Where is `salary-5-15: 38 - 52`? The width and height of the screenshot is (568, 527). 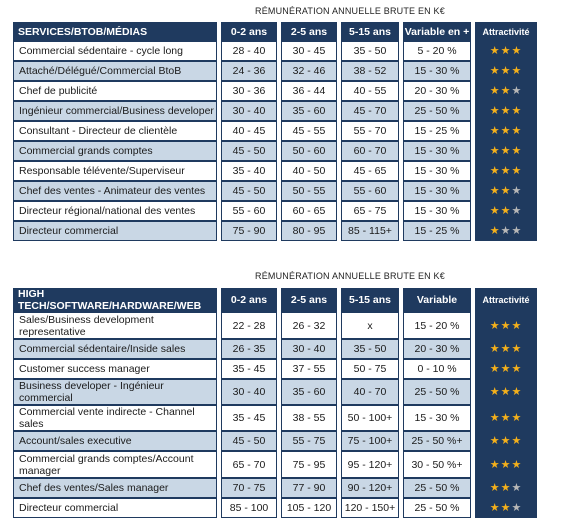
salary-5-15: 38 - 52 is located at coordinates (370, 71).